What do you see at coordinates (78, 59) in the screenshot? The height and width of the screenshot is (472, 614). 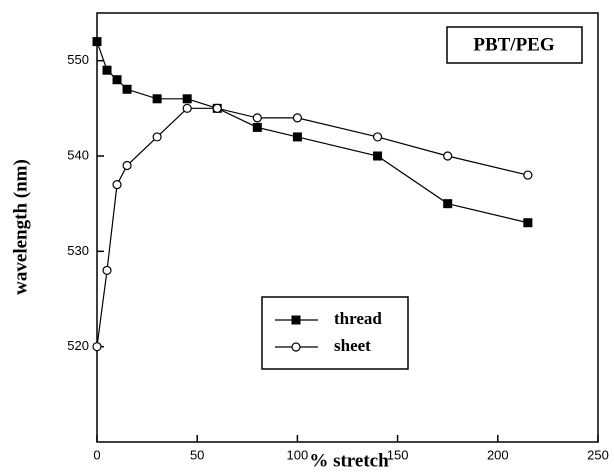 I see `y-tick-label: 550` at bounding box center [78, 59].